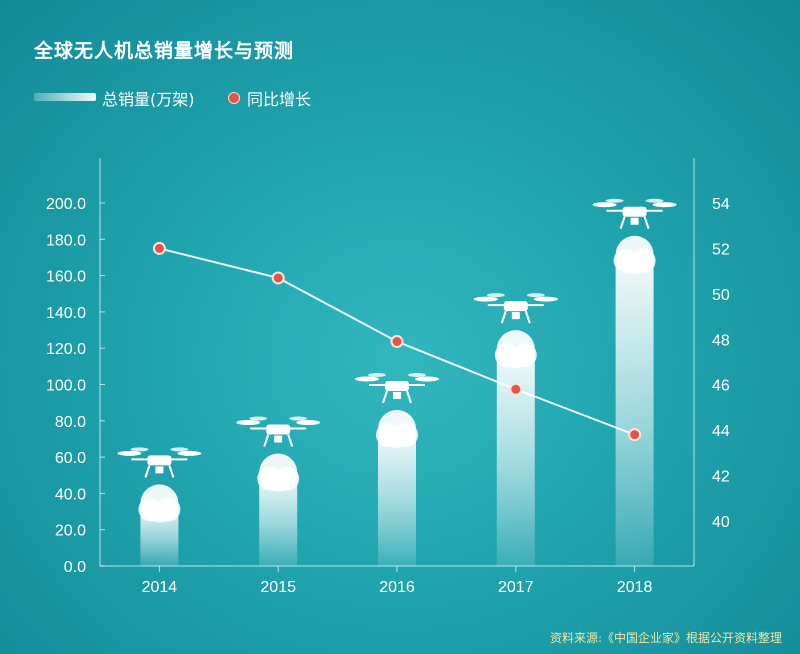 The image size is (800, 654). I want to click on left-tick-label: 80.0, so click(70, 422).